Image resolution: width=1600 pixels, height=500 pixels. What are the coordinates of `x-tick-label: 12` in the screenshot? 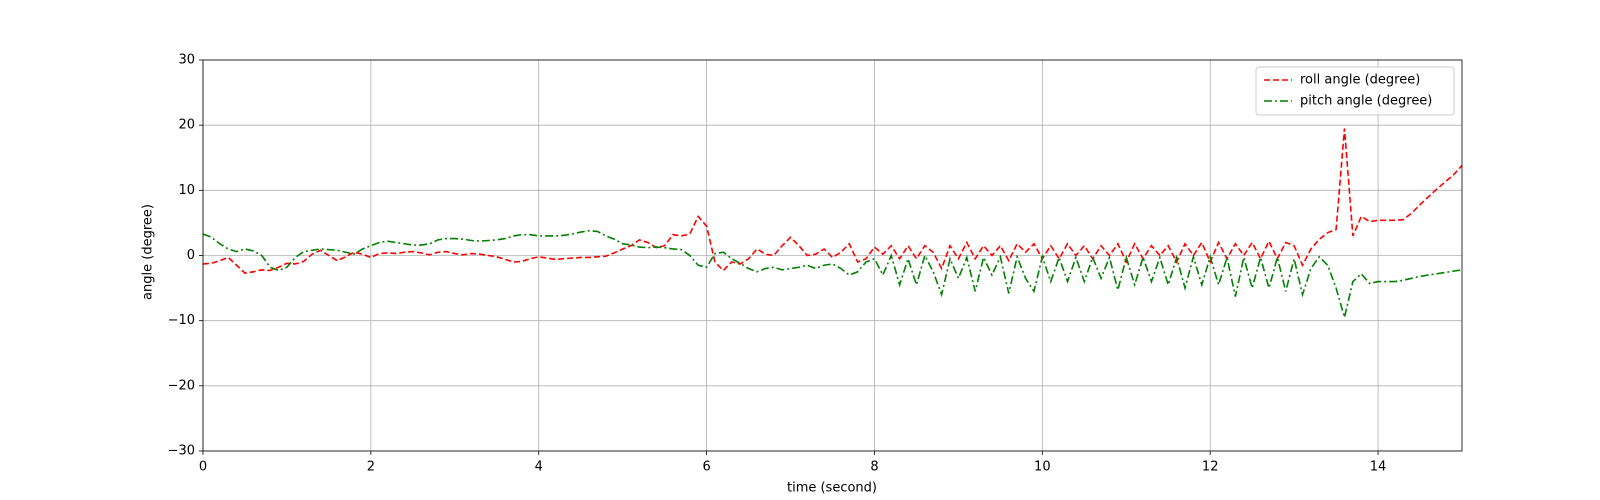 It's located at (1210, 467).